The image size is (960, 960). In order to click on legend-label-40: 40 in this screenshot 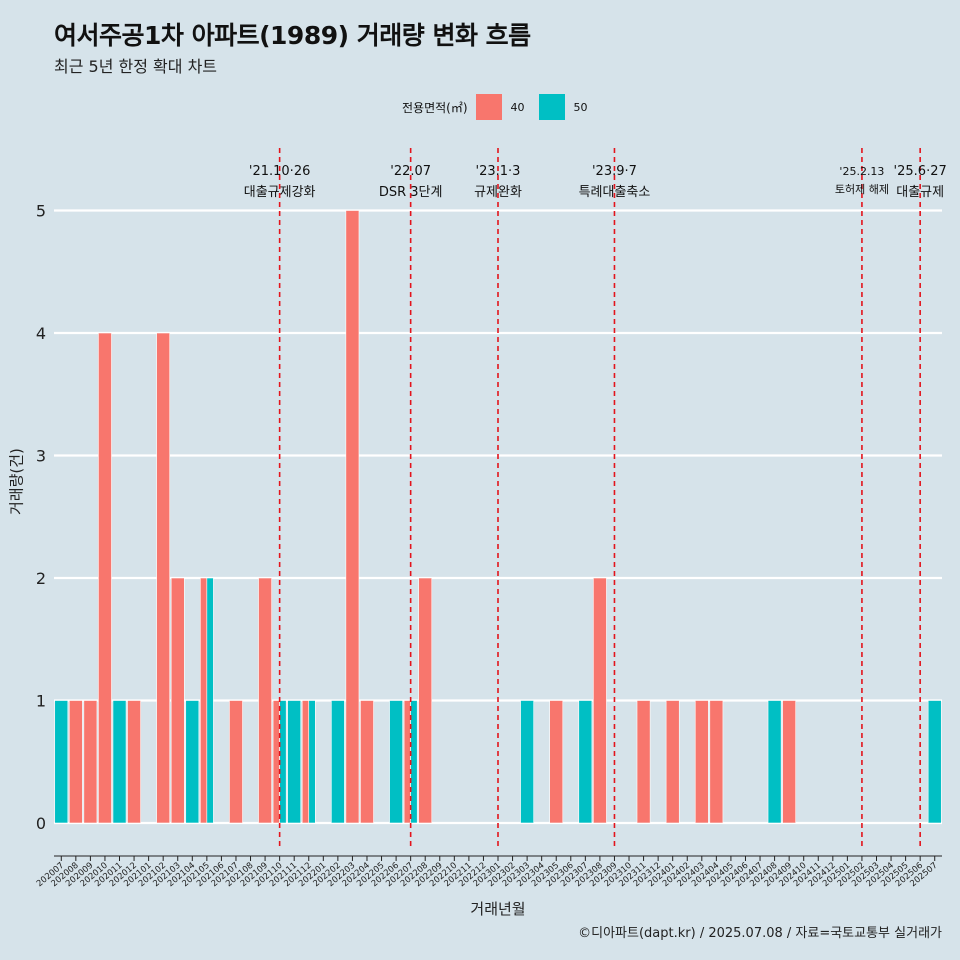, I will do `click(517, 107)`.